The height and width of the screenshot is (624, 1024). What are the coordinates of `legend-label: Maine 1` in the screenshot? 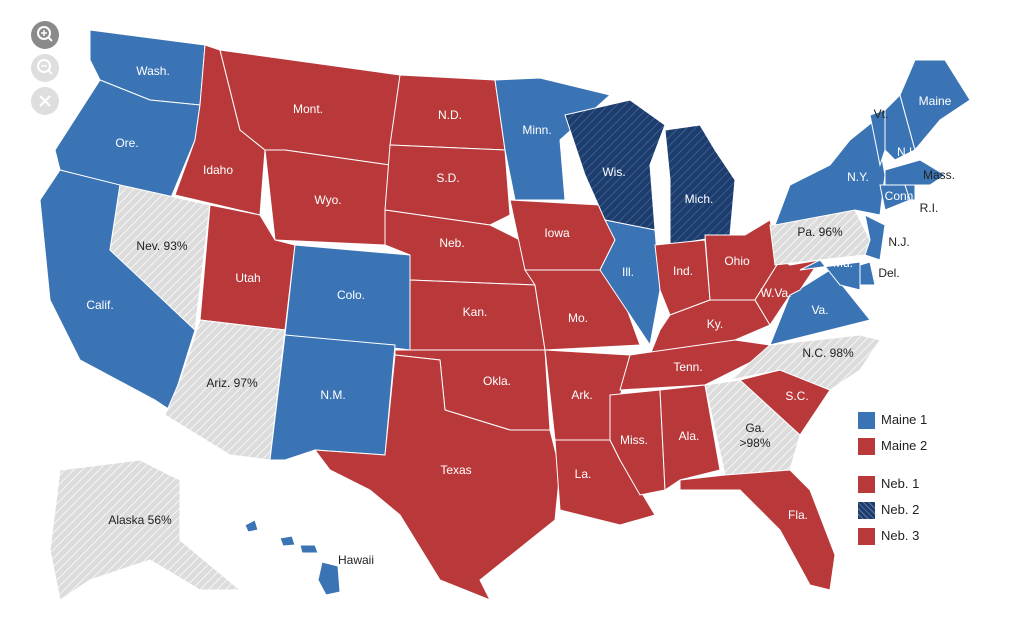 It's located at (904, 419).